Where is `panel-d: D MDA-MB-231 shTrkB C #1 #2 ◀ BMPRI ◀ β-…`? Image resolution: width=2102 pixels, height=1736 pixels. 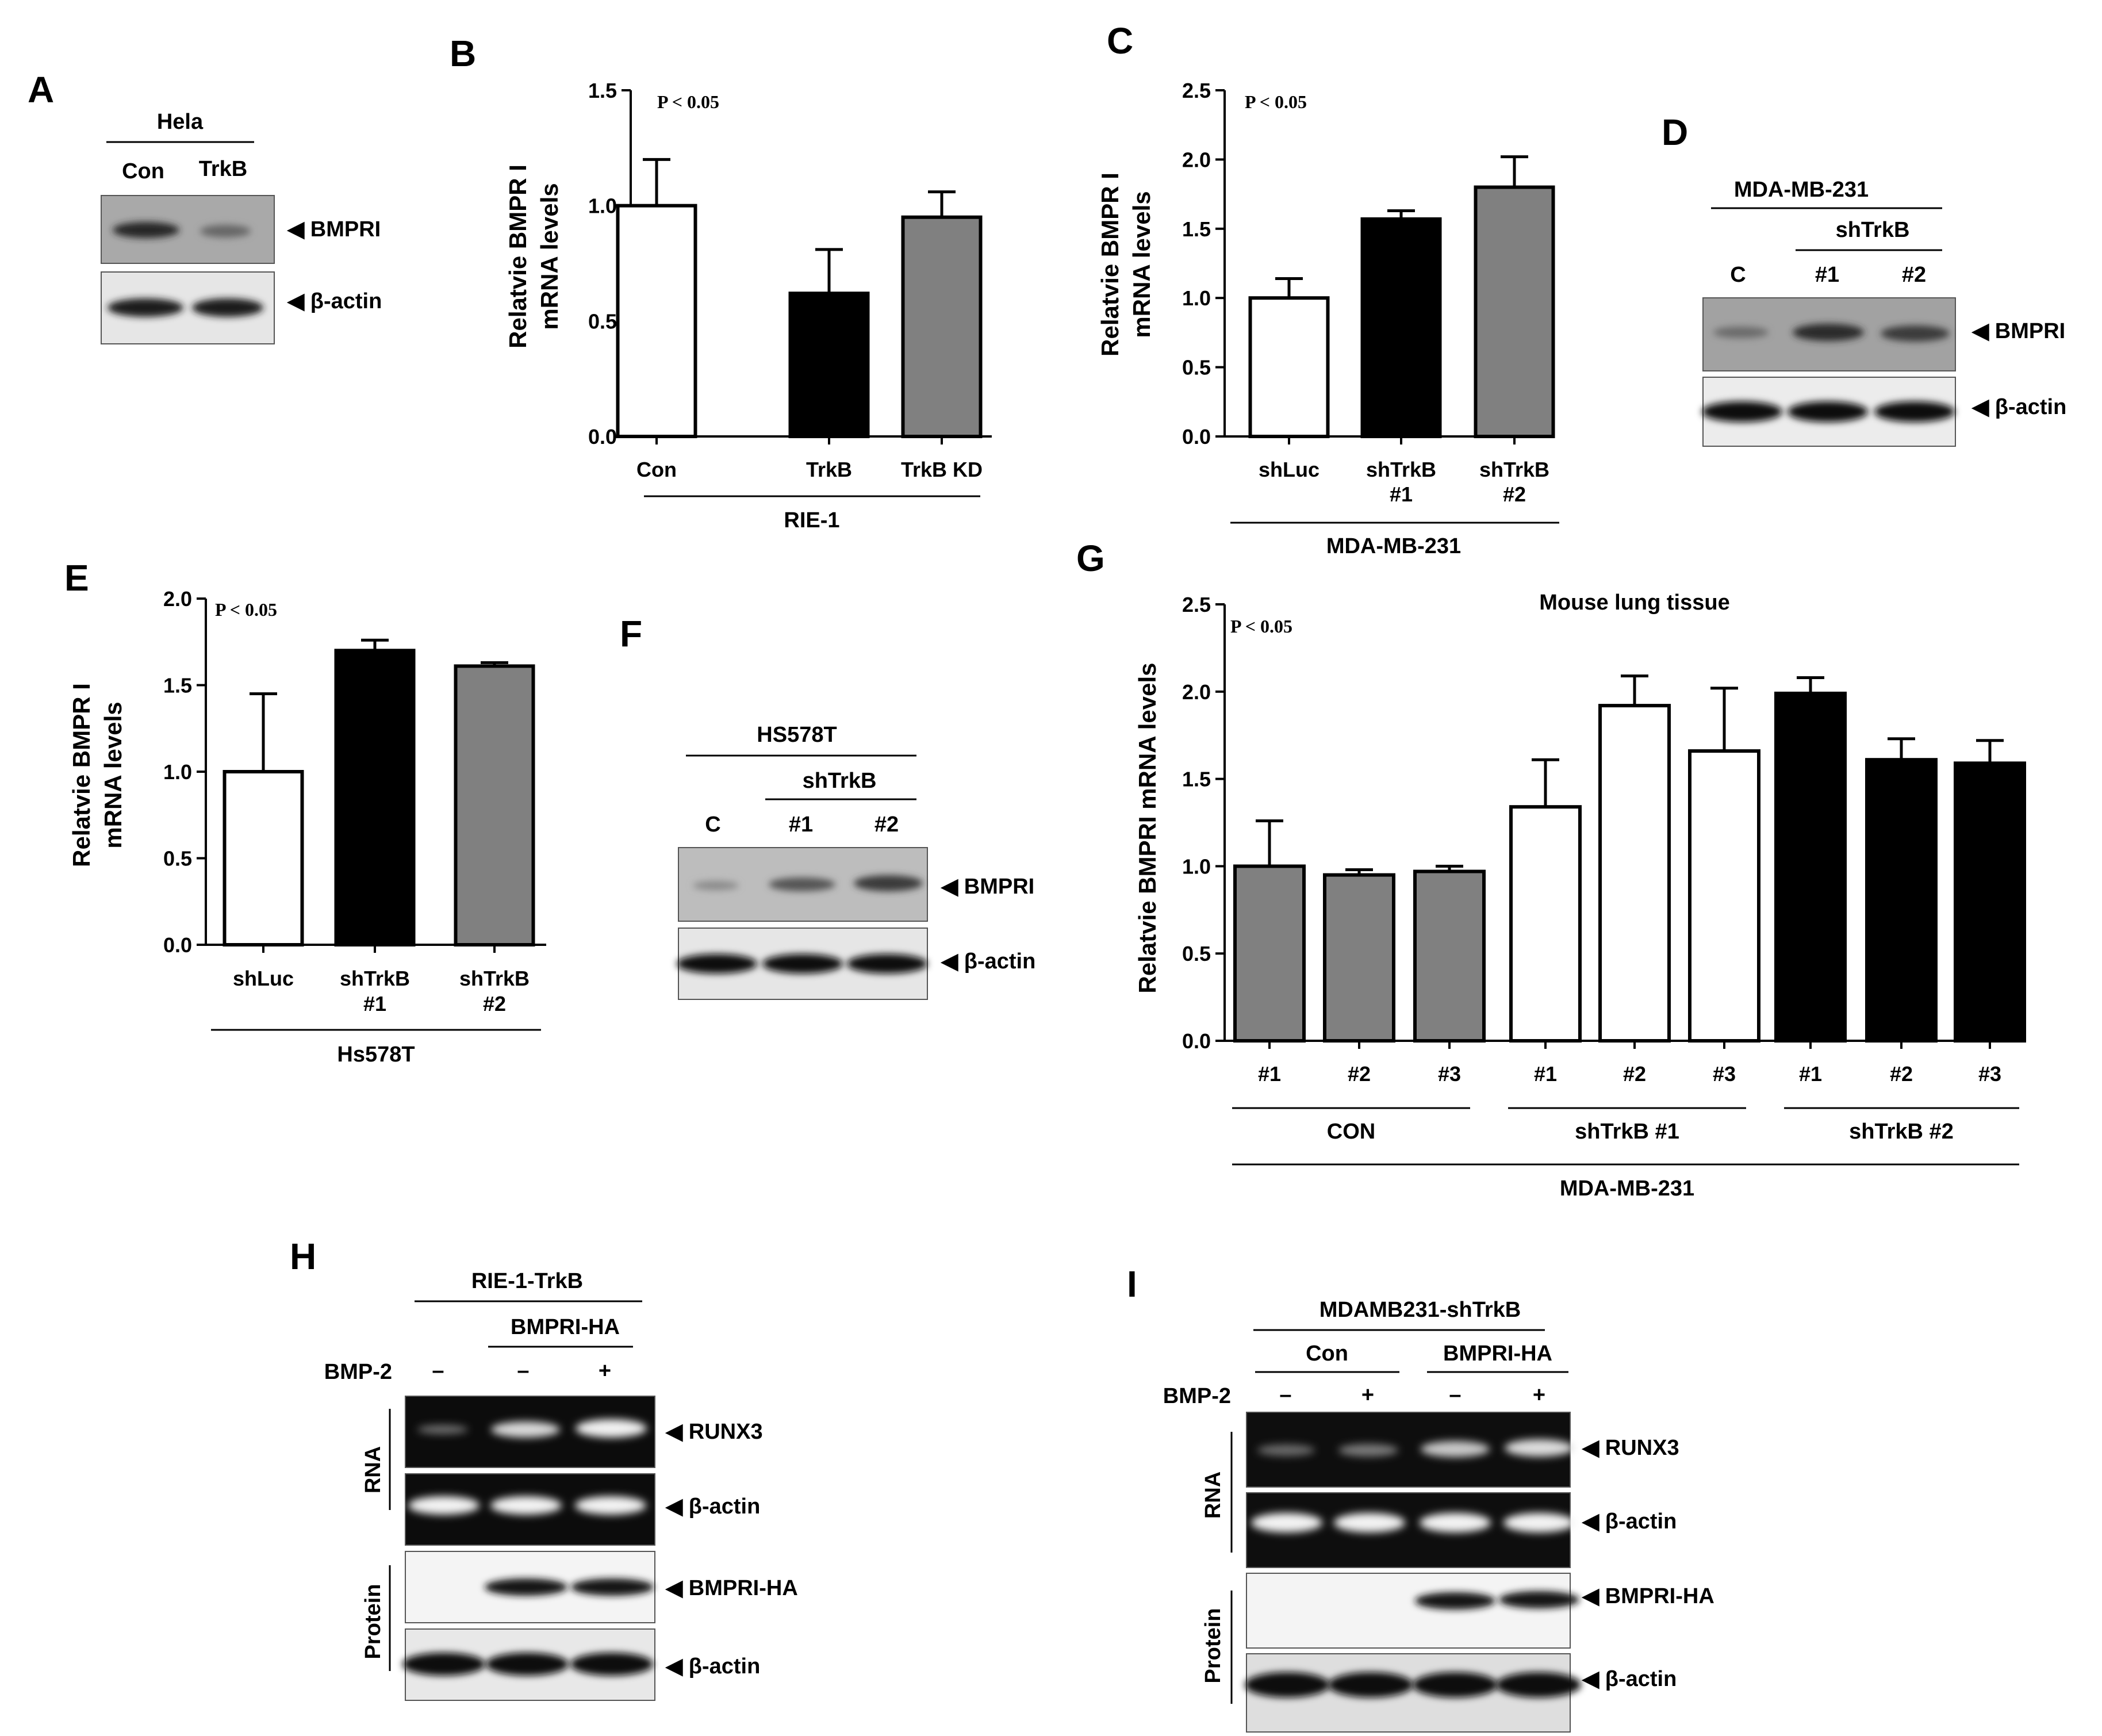 panel-d: D MDA-MB-231 shTrkB C #1 #2 ◀ BMPRI ◀ β-… is located at coordinates (1864, 279).